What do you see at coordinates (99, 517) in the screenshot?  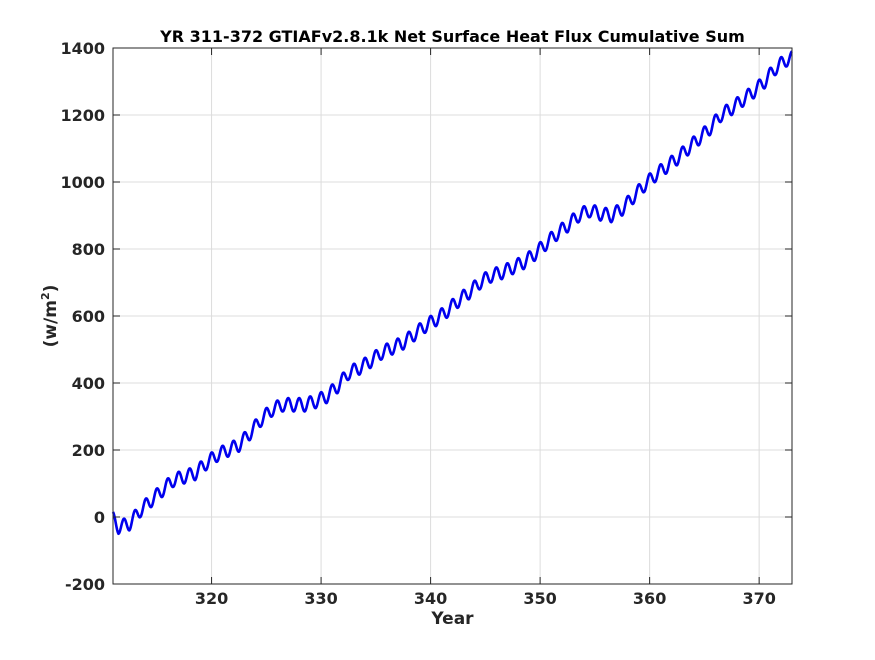 I see `y-tick-label: 0` at bounding box center [99, 517].